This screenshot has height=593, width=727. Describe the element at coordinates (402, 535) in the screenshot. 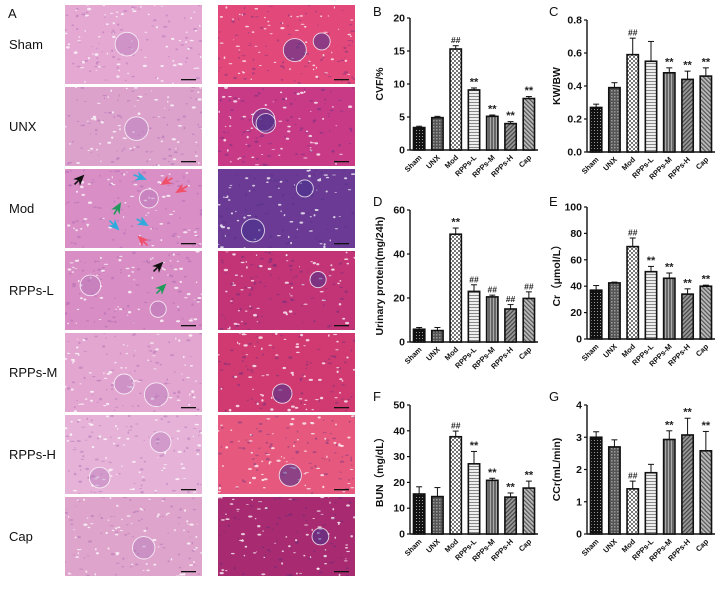

I see `y-tick-label: 0` at that location.